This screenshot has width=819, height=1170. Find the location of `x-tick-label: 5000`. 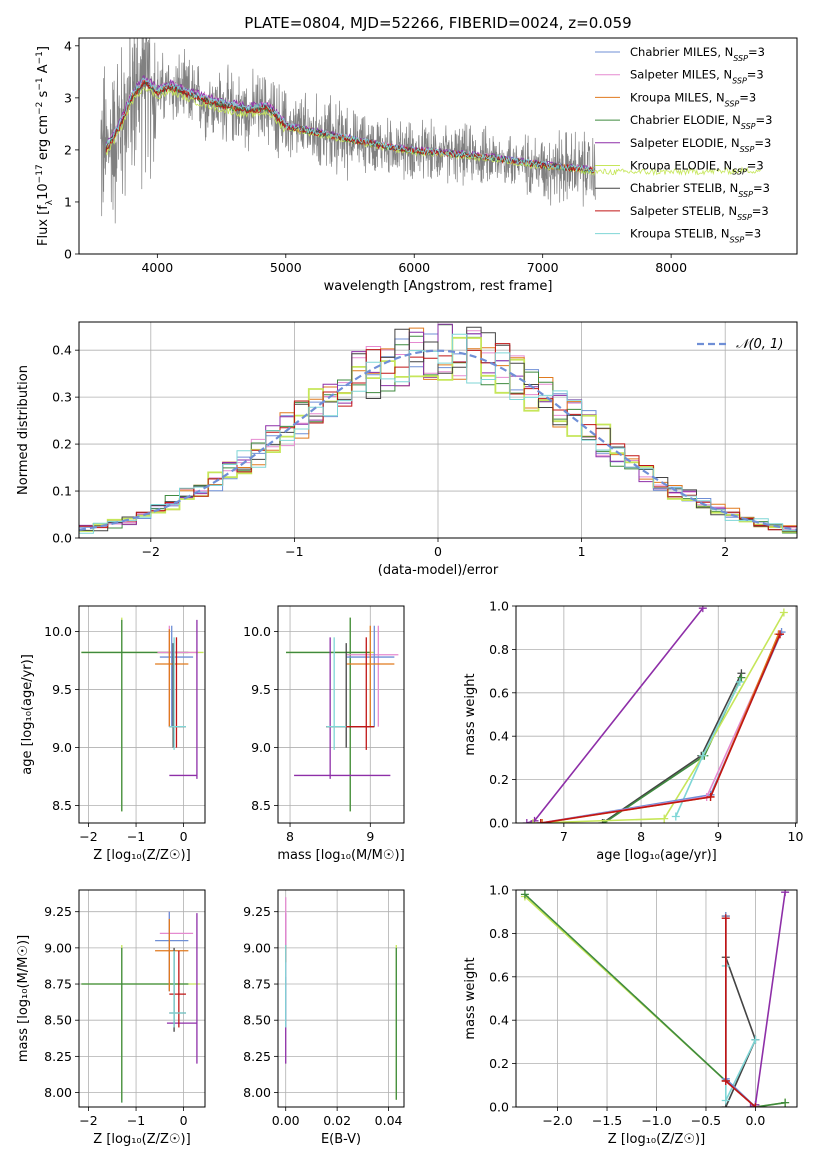

x-tick-label: 5000 is located at coordinates (286, 267).